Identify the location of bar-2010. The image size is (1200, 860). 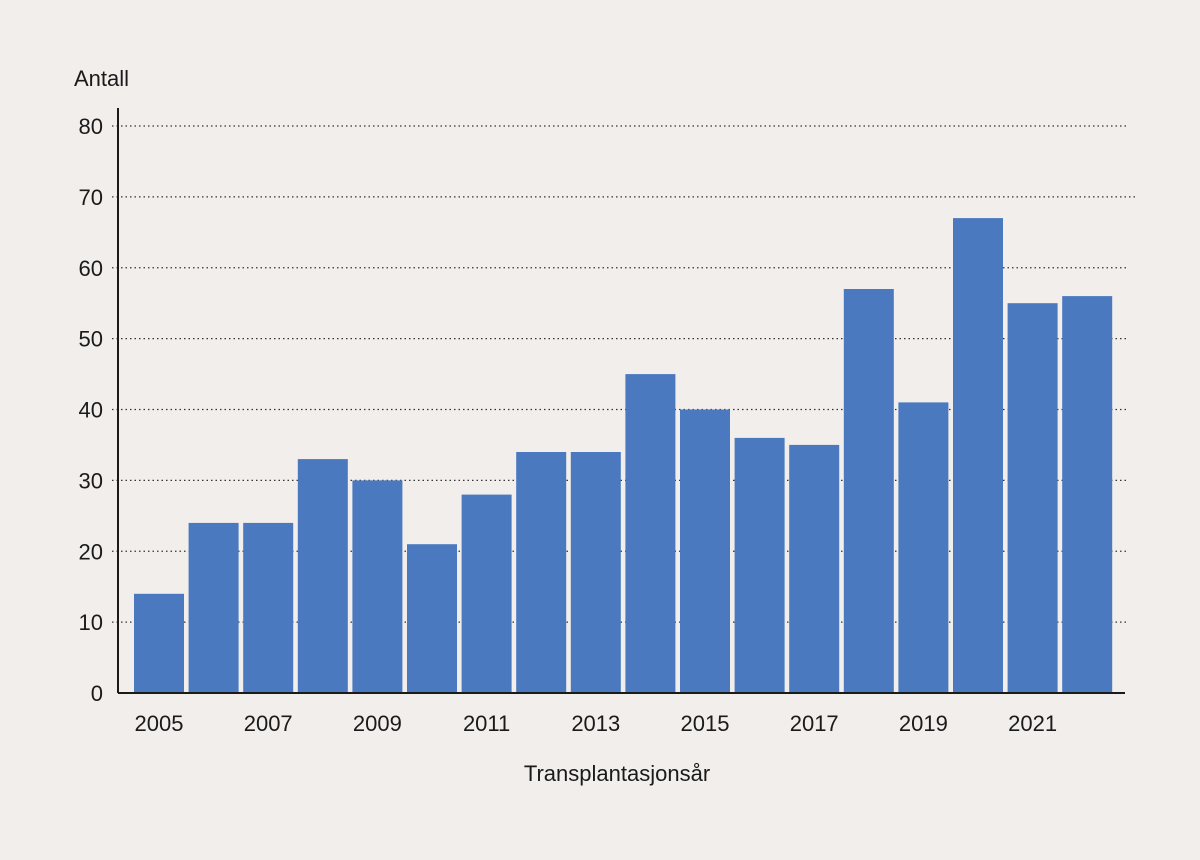
(432, 618).